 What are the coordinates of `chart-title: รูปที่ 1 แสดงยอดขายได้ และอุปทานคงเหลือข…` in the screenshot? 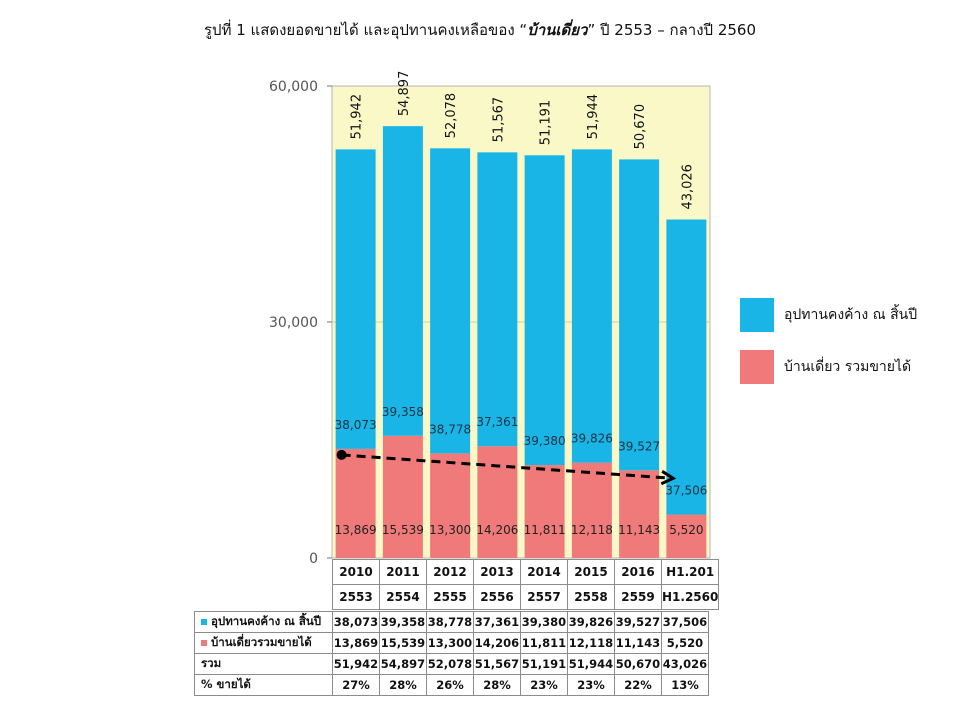 It's located at (480, 30).